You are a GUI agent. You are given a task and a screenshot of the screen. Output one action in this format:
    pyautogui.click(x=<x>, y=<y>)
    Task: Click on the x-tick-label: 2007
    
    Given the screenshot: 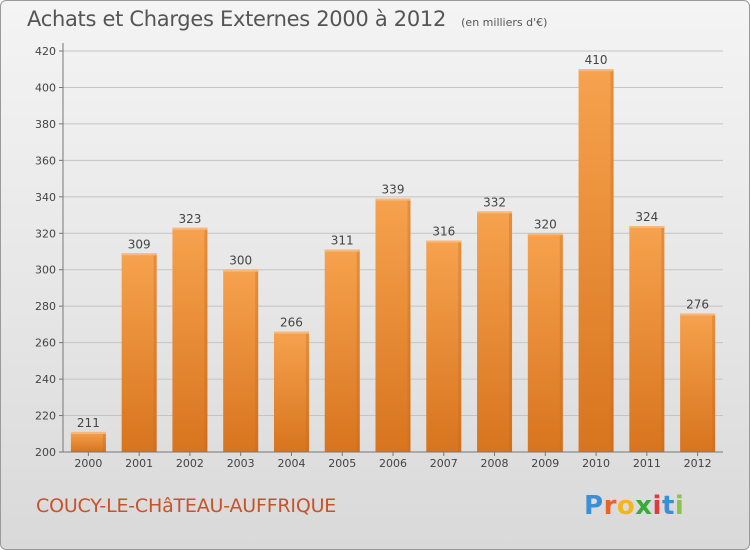 What is the action you would take?
    pyautogui.click(x=444, y=463)
    